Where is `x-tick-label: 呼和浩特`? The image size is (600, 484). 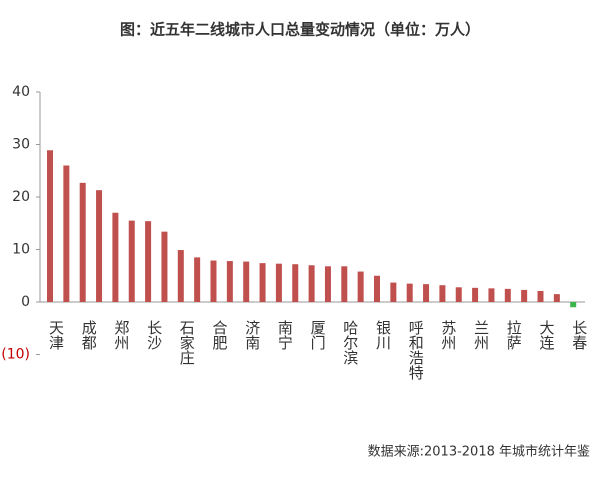
x-tick-label: 呼和浩特 is located at coordinates (416, 350).